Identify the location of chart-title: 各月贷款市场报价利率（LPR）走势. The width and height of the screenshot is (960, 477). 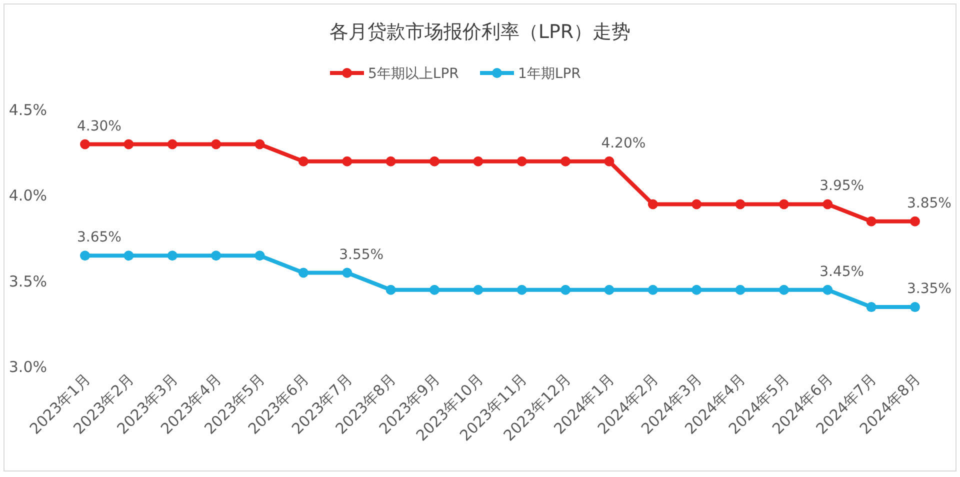
(480, 32).